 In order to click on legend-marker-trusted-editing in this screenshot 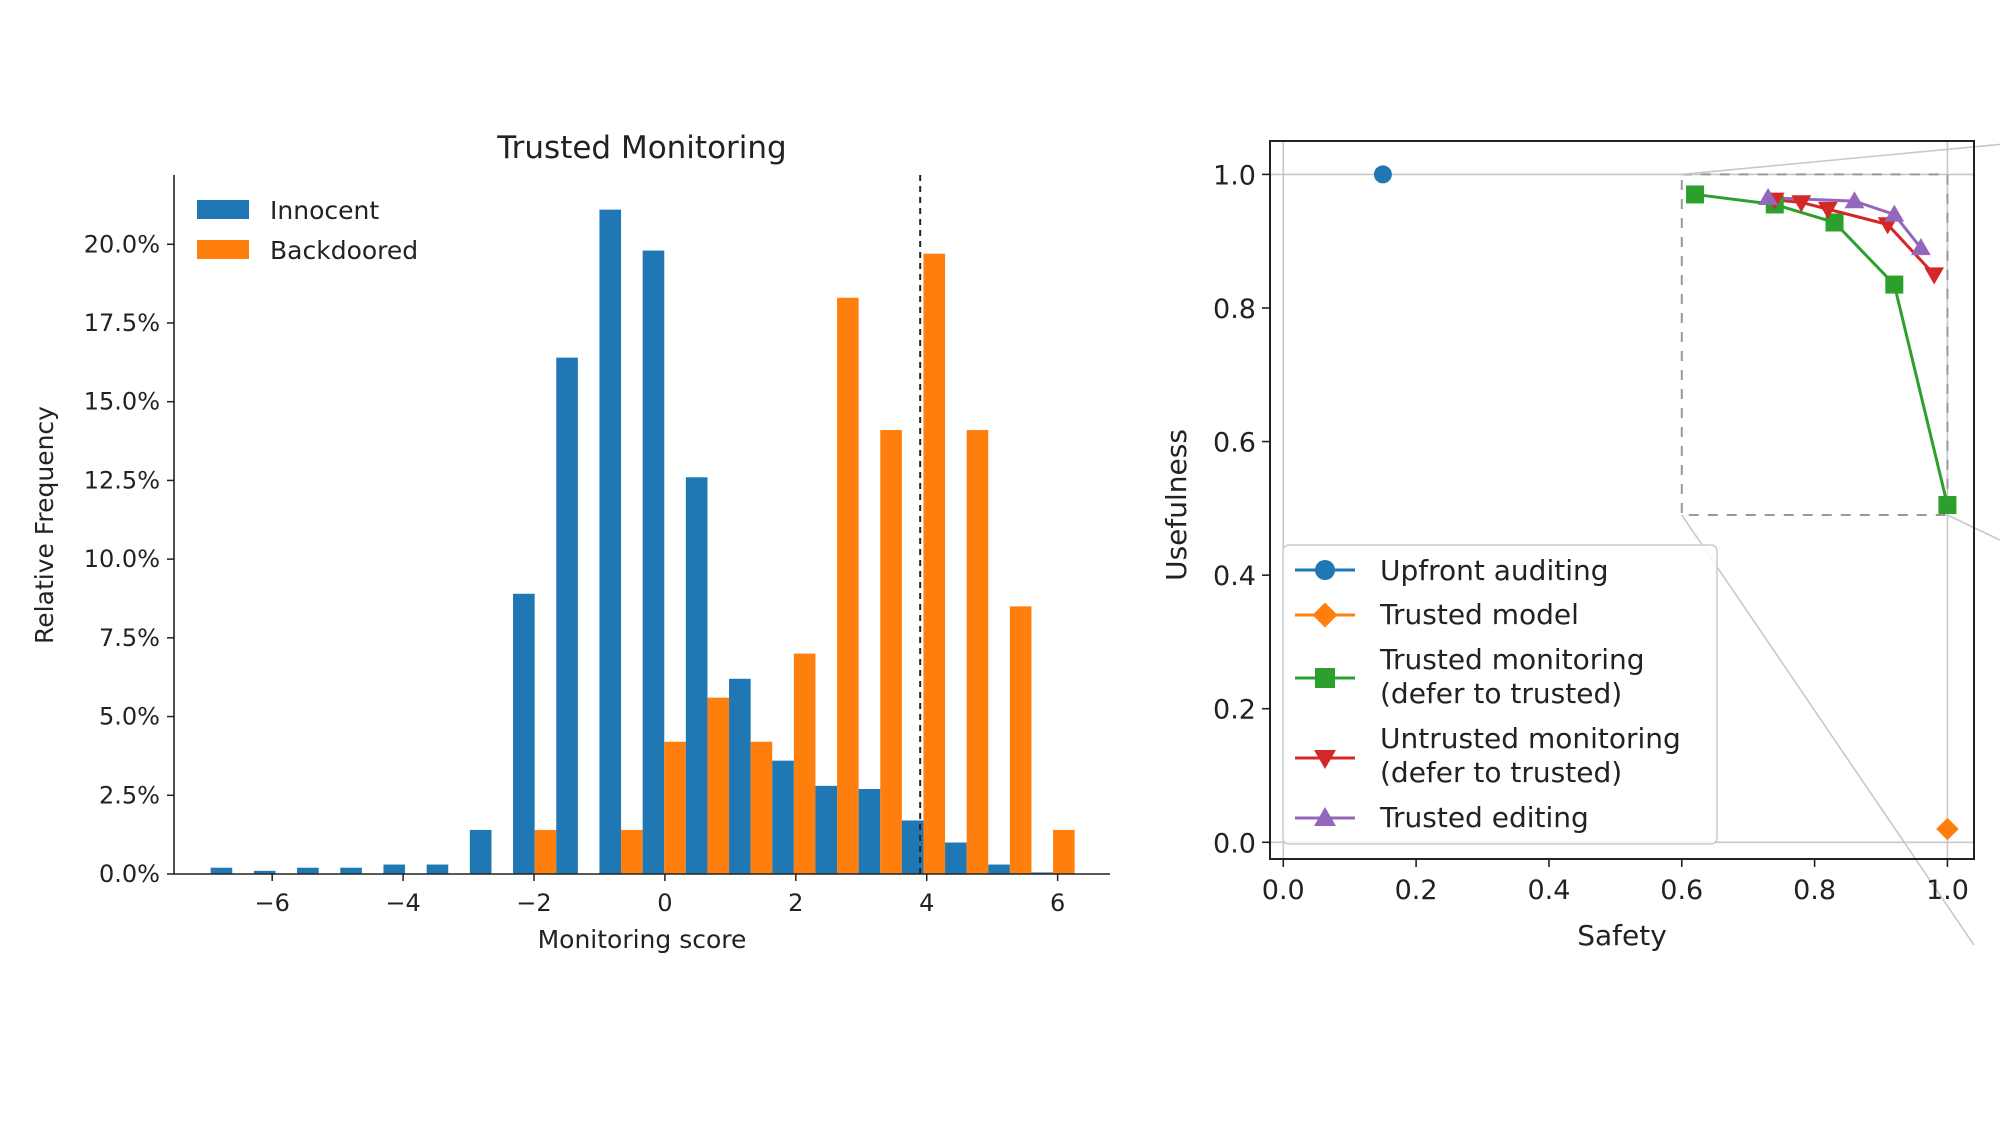, I will do `click(1325, 816)`.